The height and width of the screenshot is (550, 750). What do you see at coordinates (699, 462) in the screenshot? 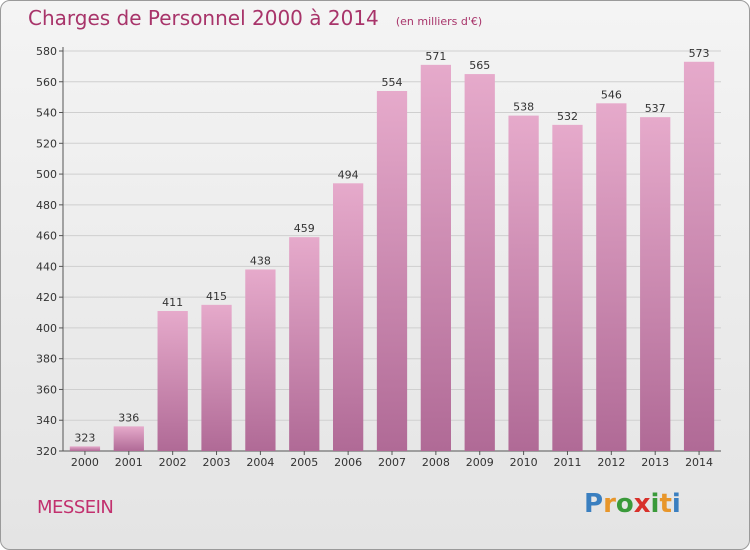
I see `x-tick-label: 2014` at bounding box center [699, 462].